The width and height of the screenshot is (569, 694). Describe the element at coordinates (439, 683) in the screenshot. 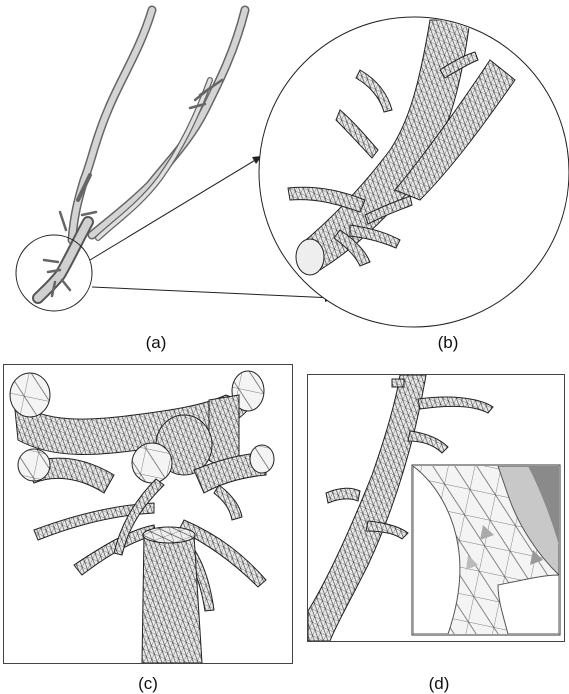

I see `caption-d: (d)` at that location.